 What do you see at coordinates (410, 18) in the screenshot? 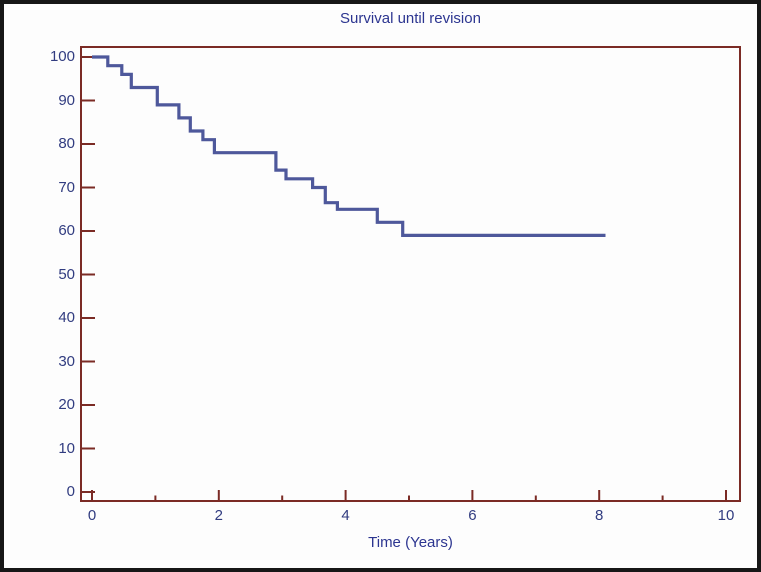
I see `chart-title: Survival until revision` at bounding box center [410, 18].